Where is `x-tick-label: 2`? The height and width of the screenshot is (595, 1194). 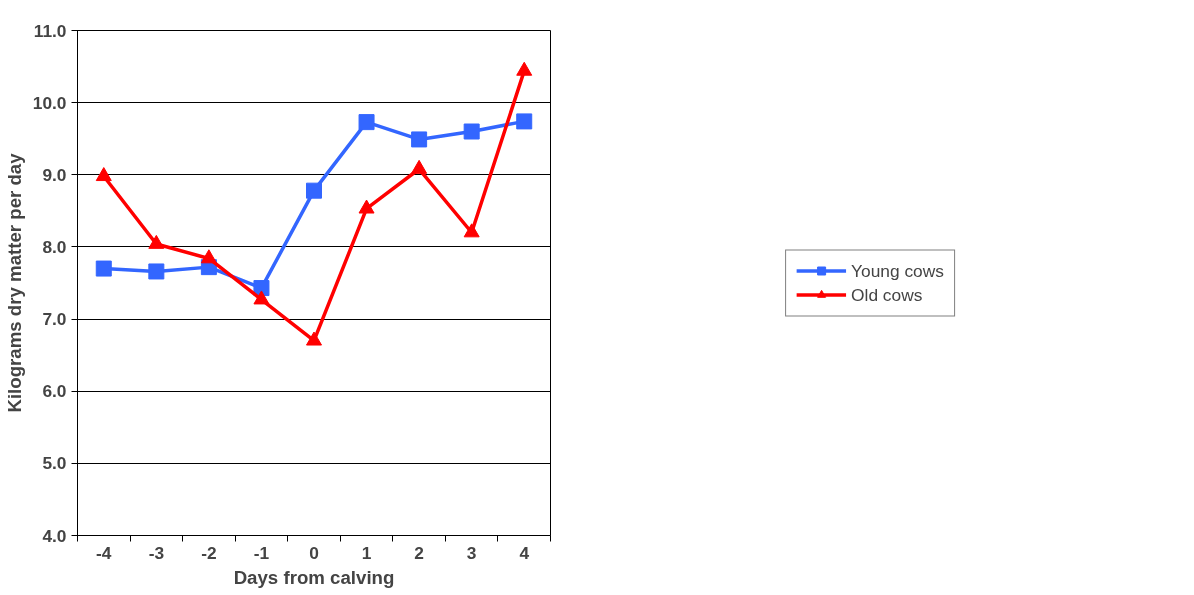 x-tick-label: 2 is located at coordinates (419, 552).